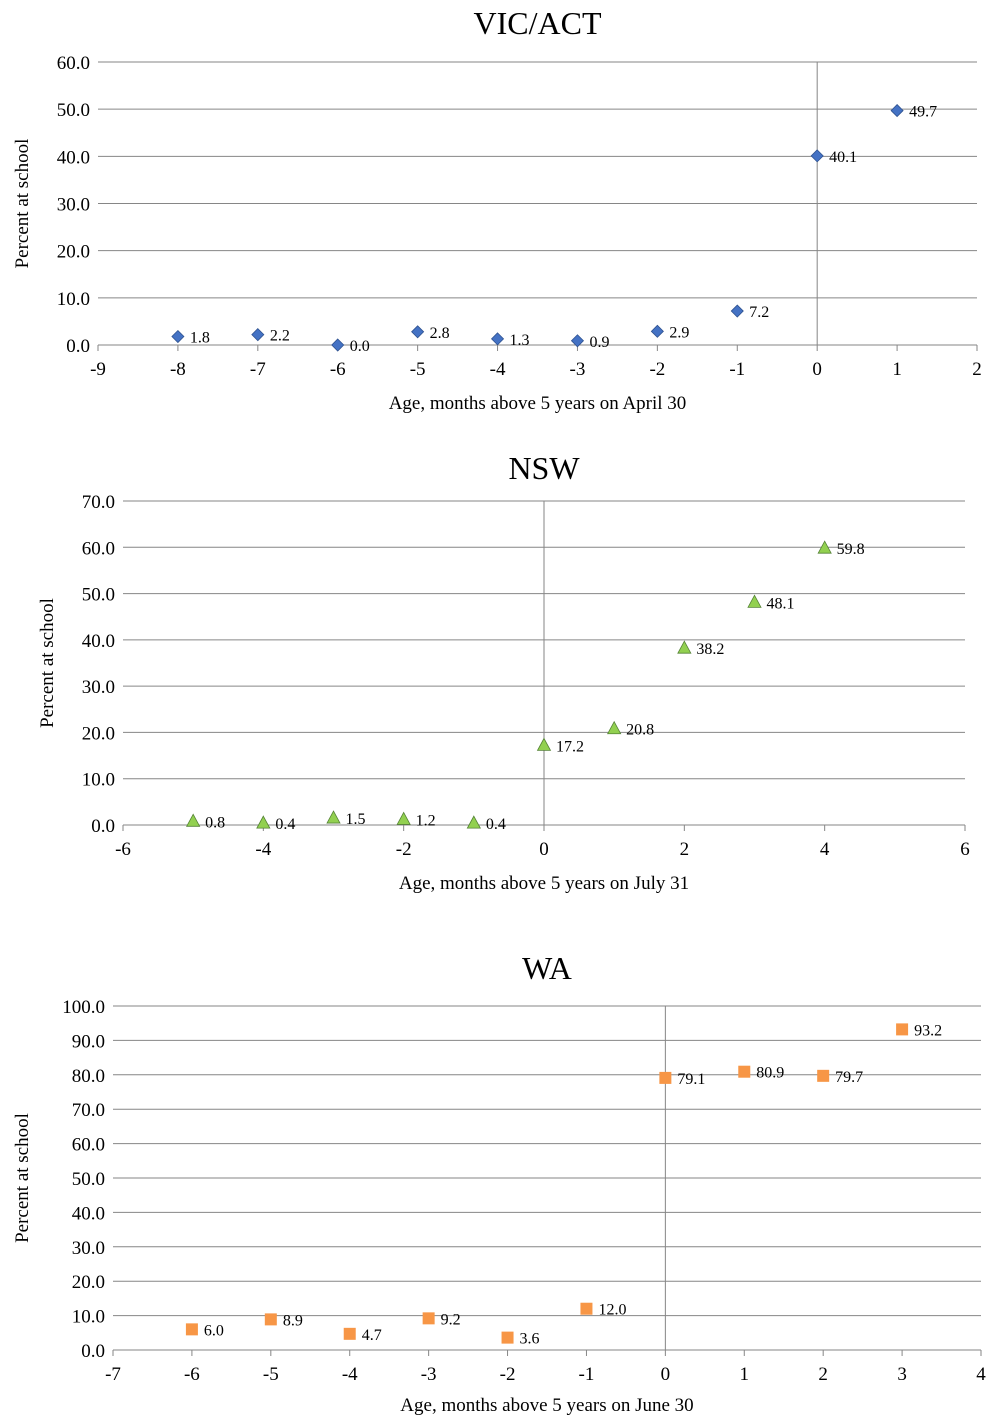 This screenshot has height=1421, width=989. I want to click on x-axis-label: Age, months above 5 years on April 30, so click(538, 403).